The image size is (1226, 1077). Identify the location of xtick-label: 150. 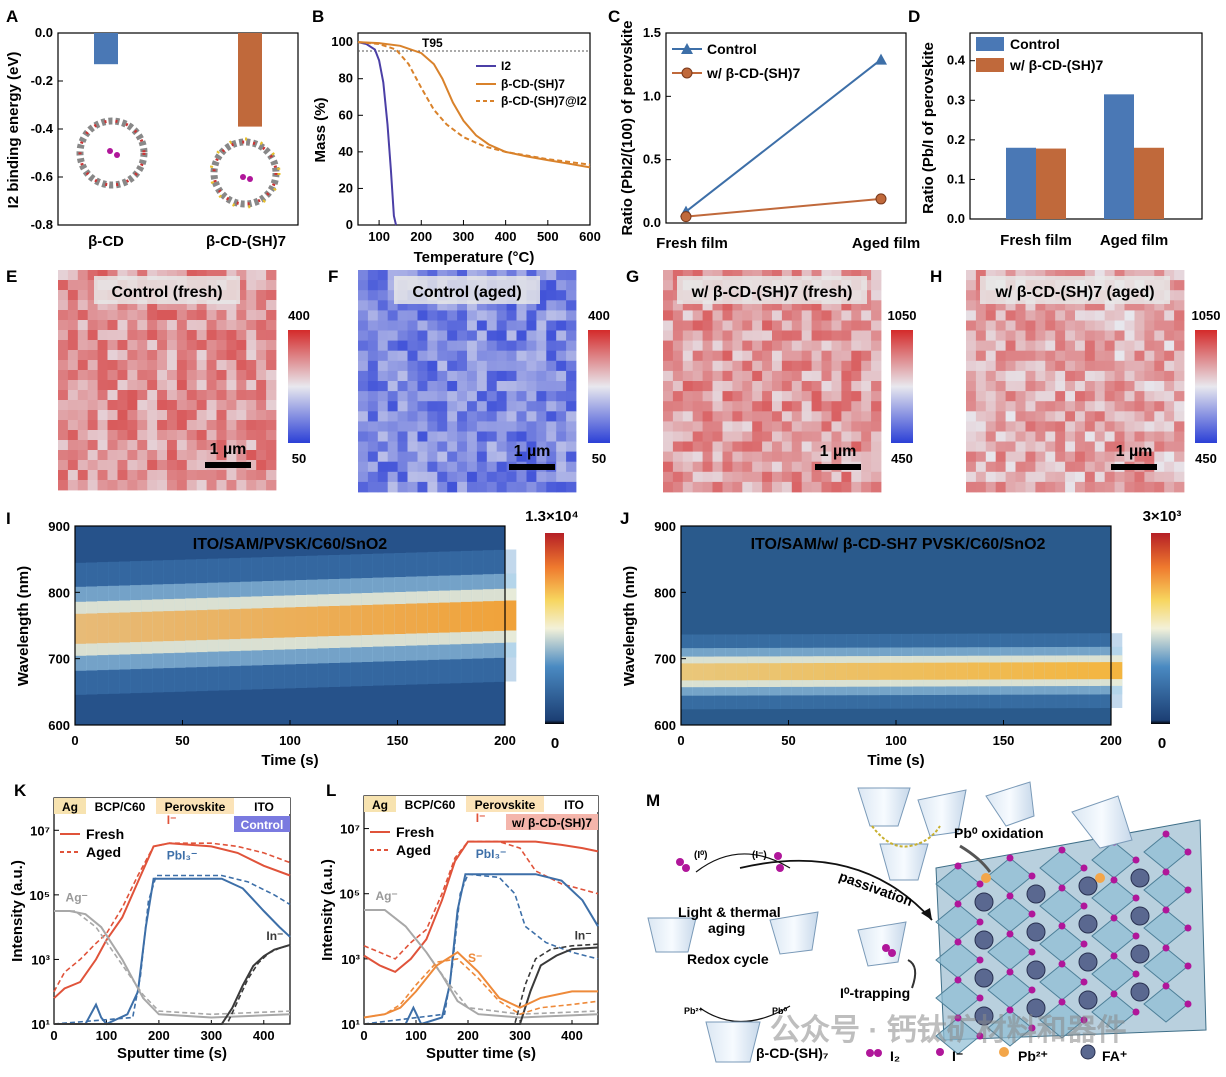
(398, 740).